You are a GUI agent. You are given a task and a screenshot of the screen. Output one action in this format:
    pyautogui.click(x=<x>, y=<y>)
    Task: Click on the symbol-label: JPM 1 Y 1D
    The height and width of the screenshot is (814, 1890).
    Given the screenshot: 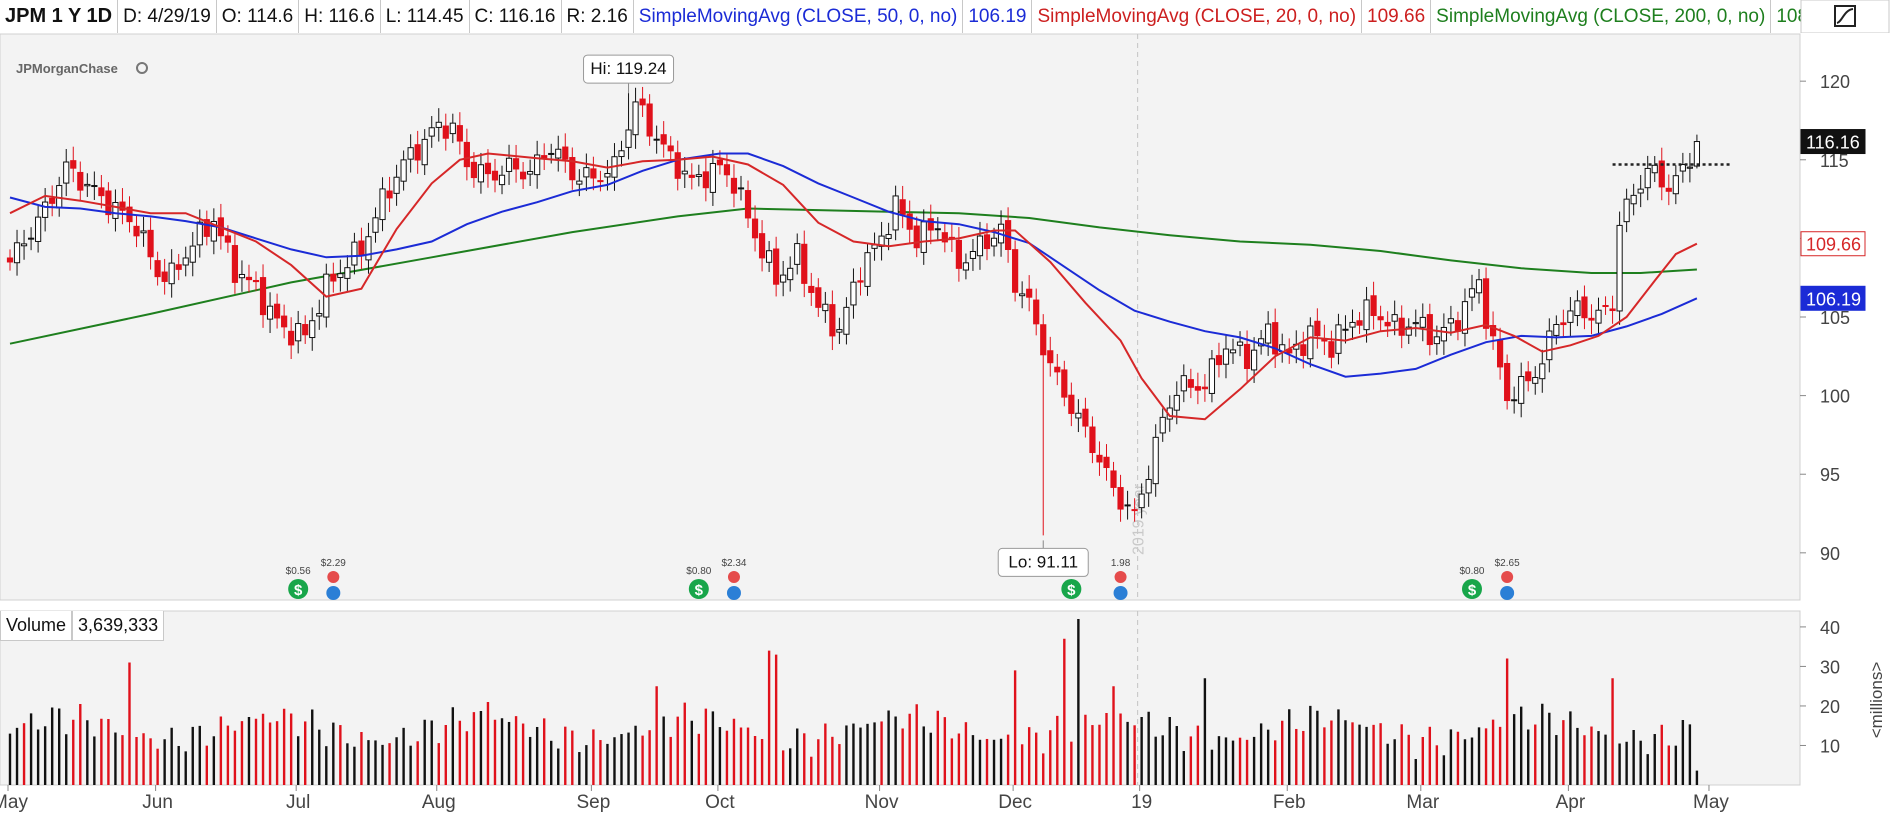 What is the action you would take?
    pyautogui.click(x=59, y=16)
    